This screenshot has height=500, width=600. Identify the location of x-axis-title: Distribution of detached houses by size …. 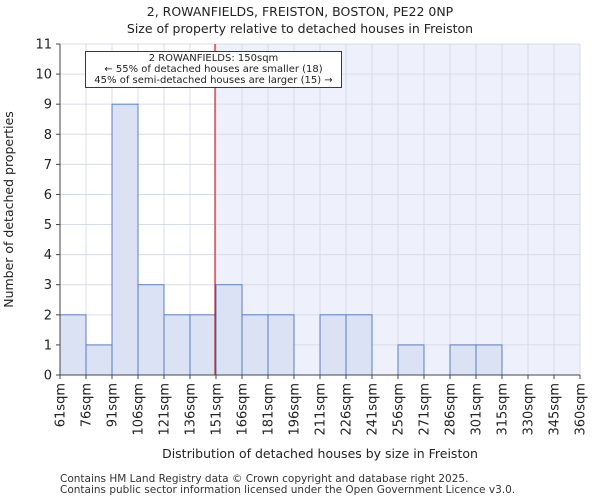
(320, 453).